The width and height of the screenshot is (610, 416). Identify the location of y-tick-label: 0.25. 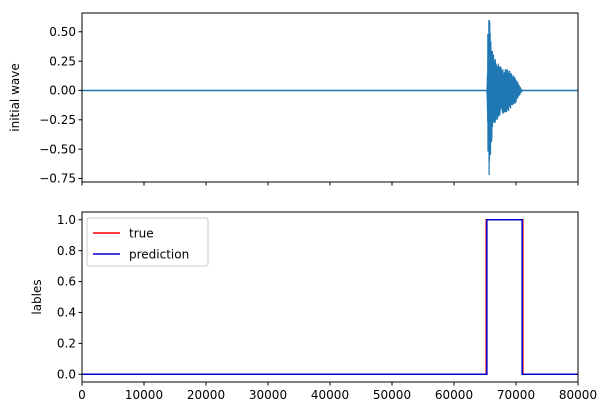
(62, 61).